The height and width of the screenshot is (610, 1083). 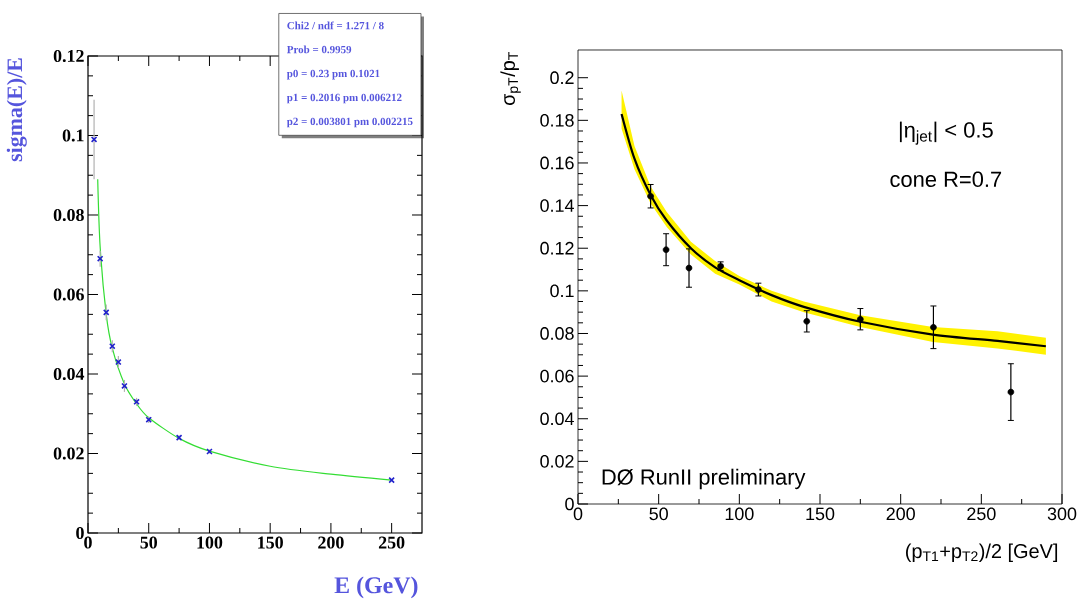 I want to click on line-series, so click(x=245, y=329).